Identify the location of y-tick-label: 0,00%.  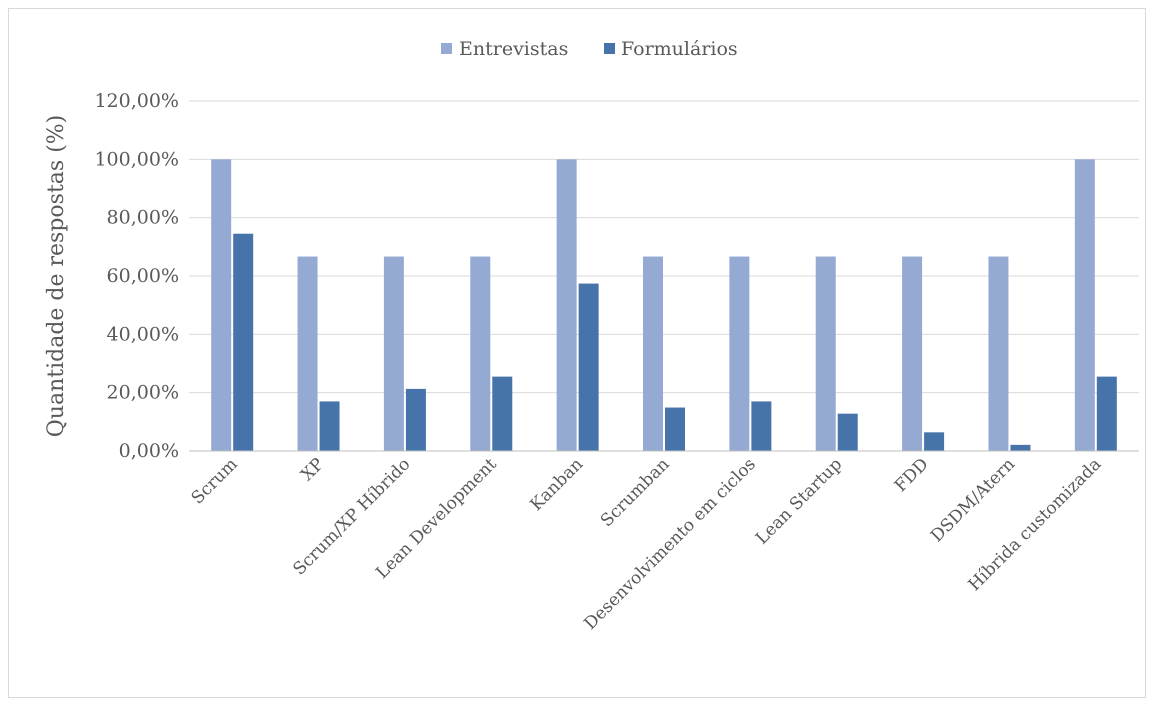
(149, 451).